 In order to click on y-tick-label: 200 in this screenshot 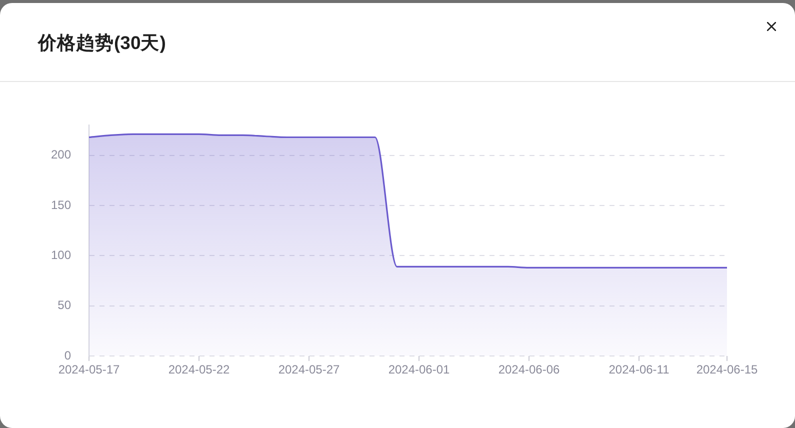, I will do `click(61, 155)`.